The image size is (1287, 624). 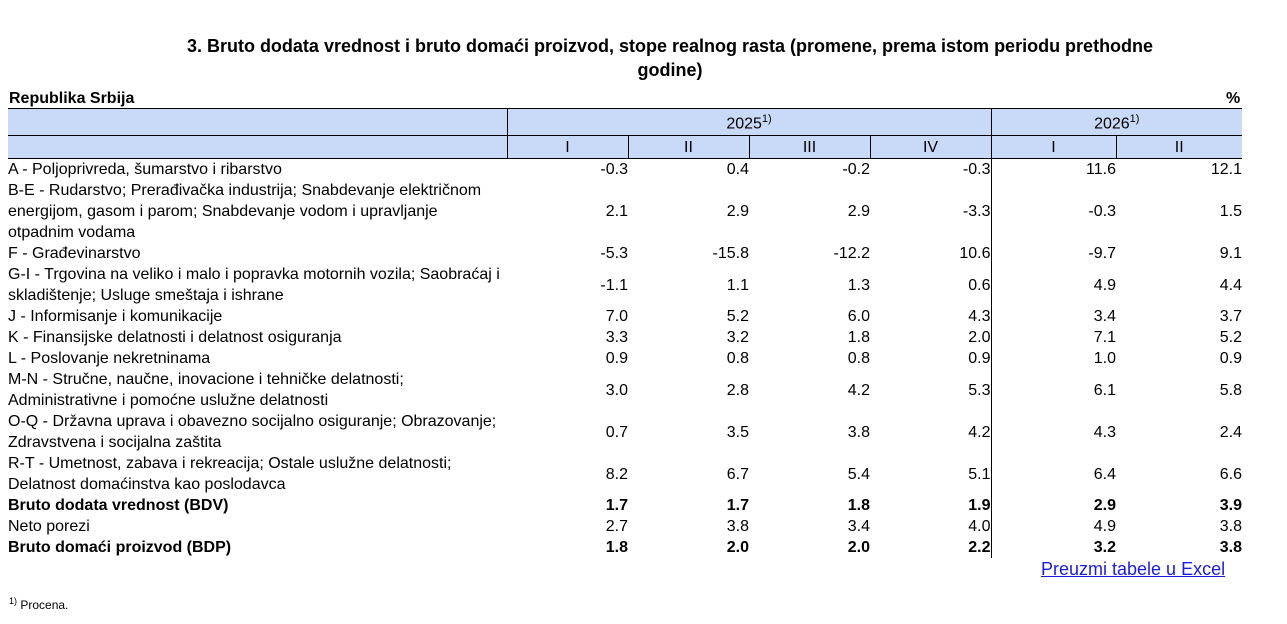 What do you see at coordinates (1230, 505) in the screenshot?
I see `cell-value: 3.9` at bounding box center [1230, 505].